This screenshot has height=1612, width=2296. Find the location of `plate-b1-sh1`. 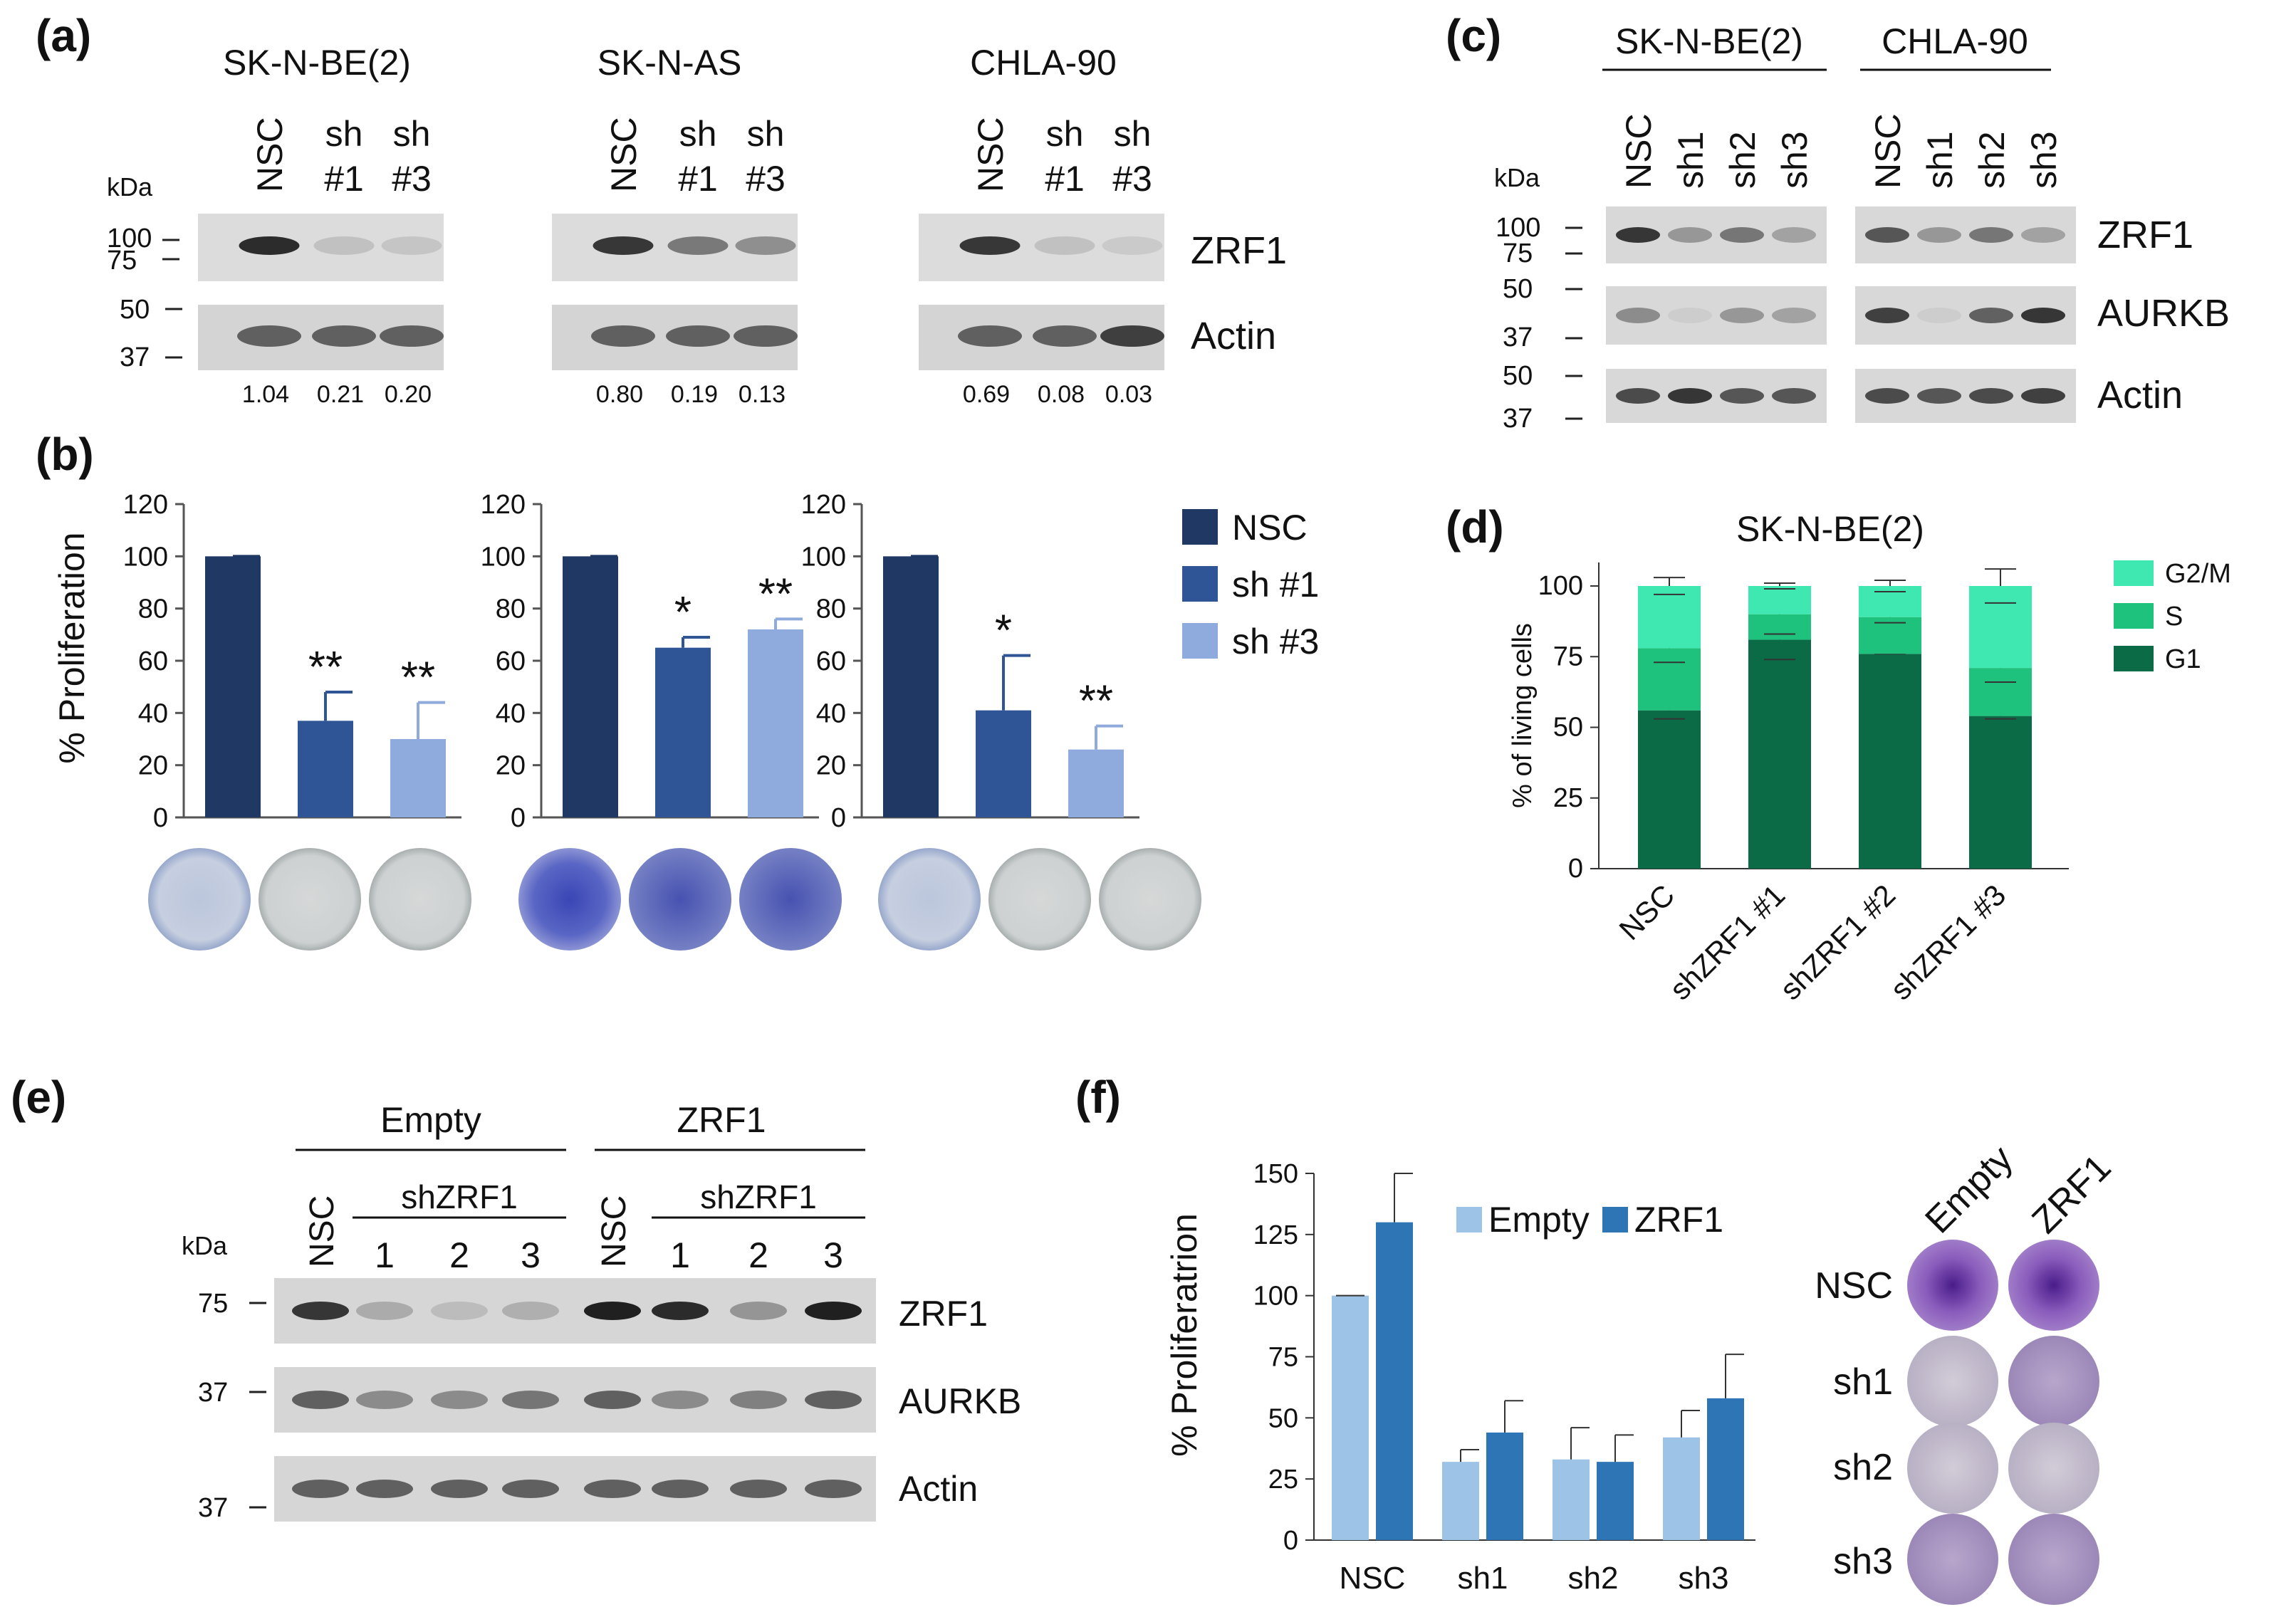

plate-b1-sh1 is located at coordinates (310, 899).